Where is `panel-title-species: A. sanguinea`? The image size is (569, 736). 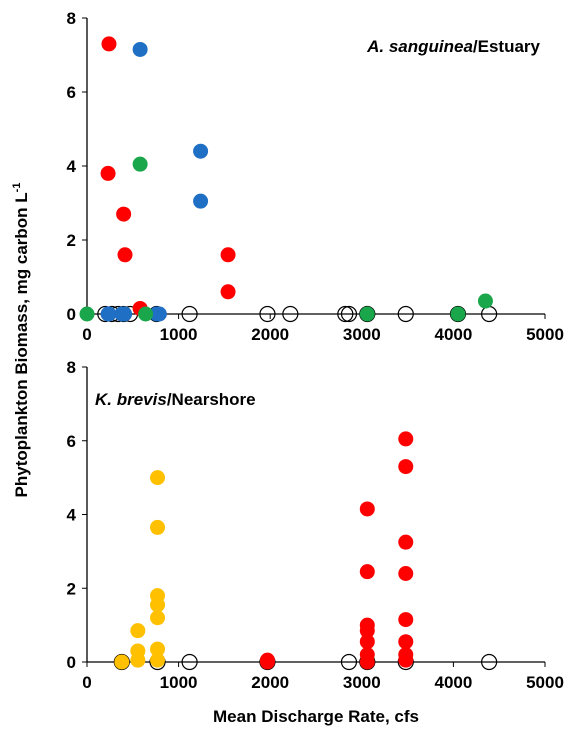 panel-title-species: A. sanguinea is located at coordinates (419, 46).